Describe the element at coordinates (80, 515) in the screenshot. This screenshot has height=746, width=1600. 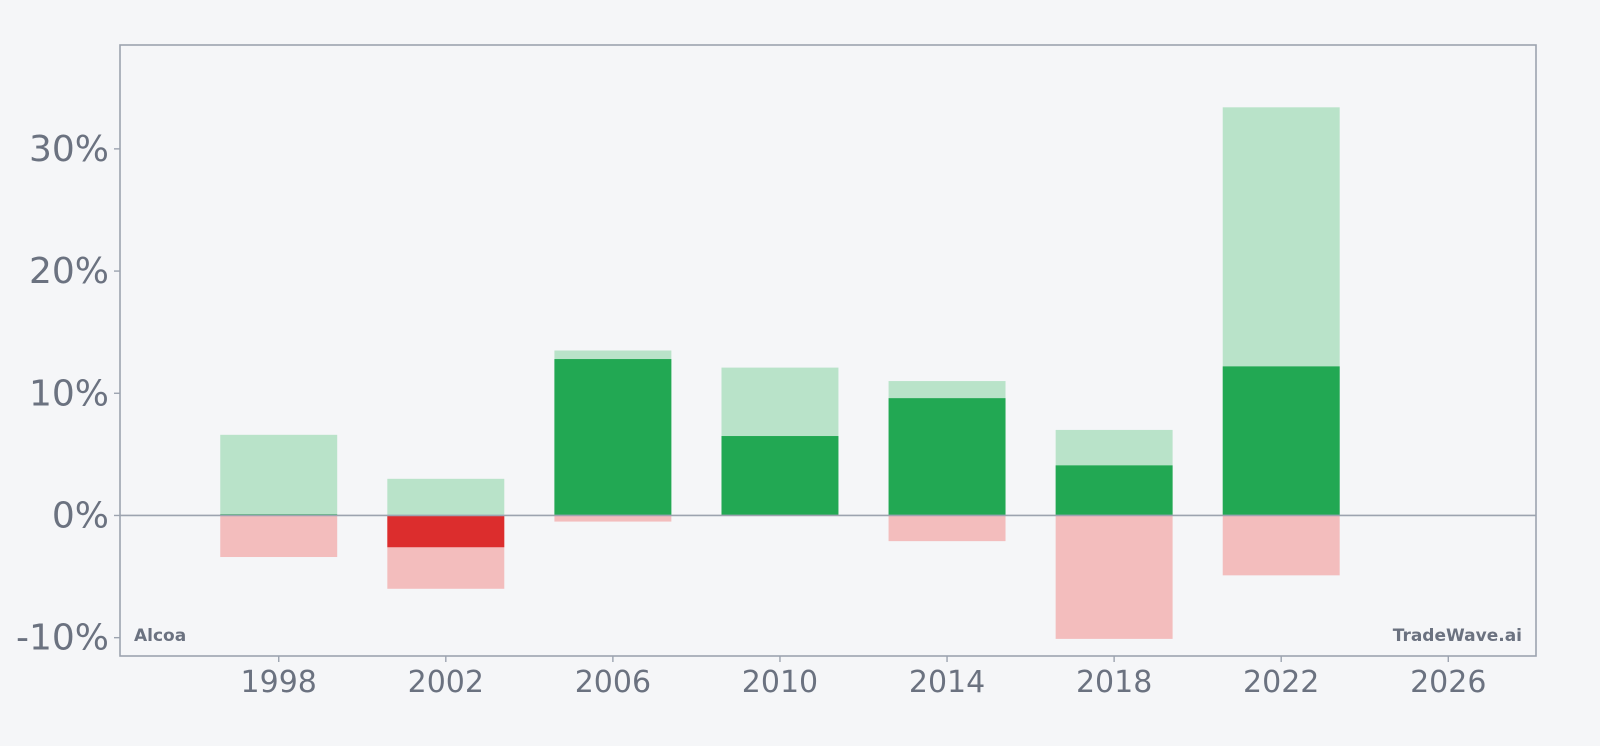
I see `y-tick-label: 0%` at that location.